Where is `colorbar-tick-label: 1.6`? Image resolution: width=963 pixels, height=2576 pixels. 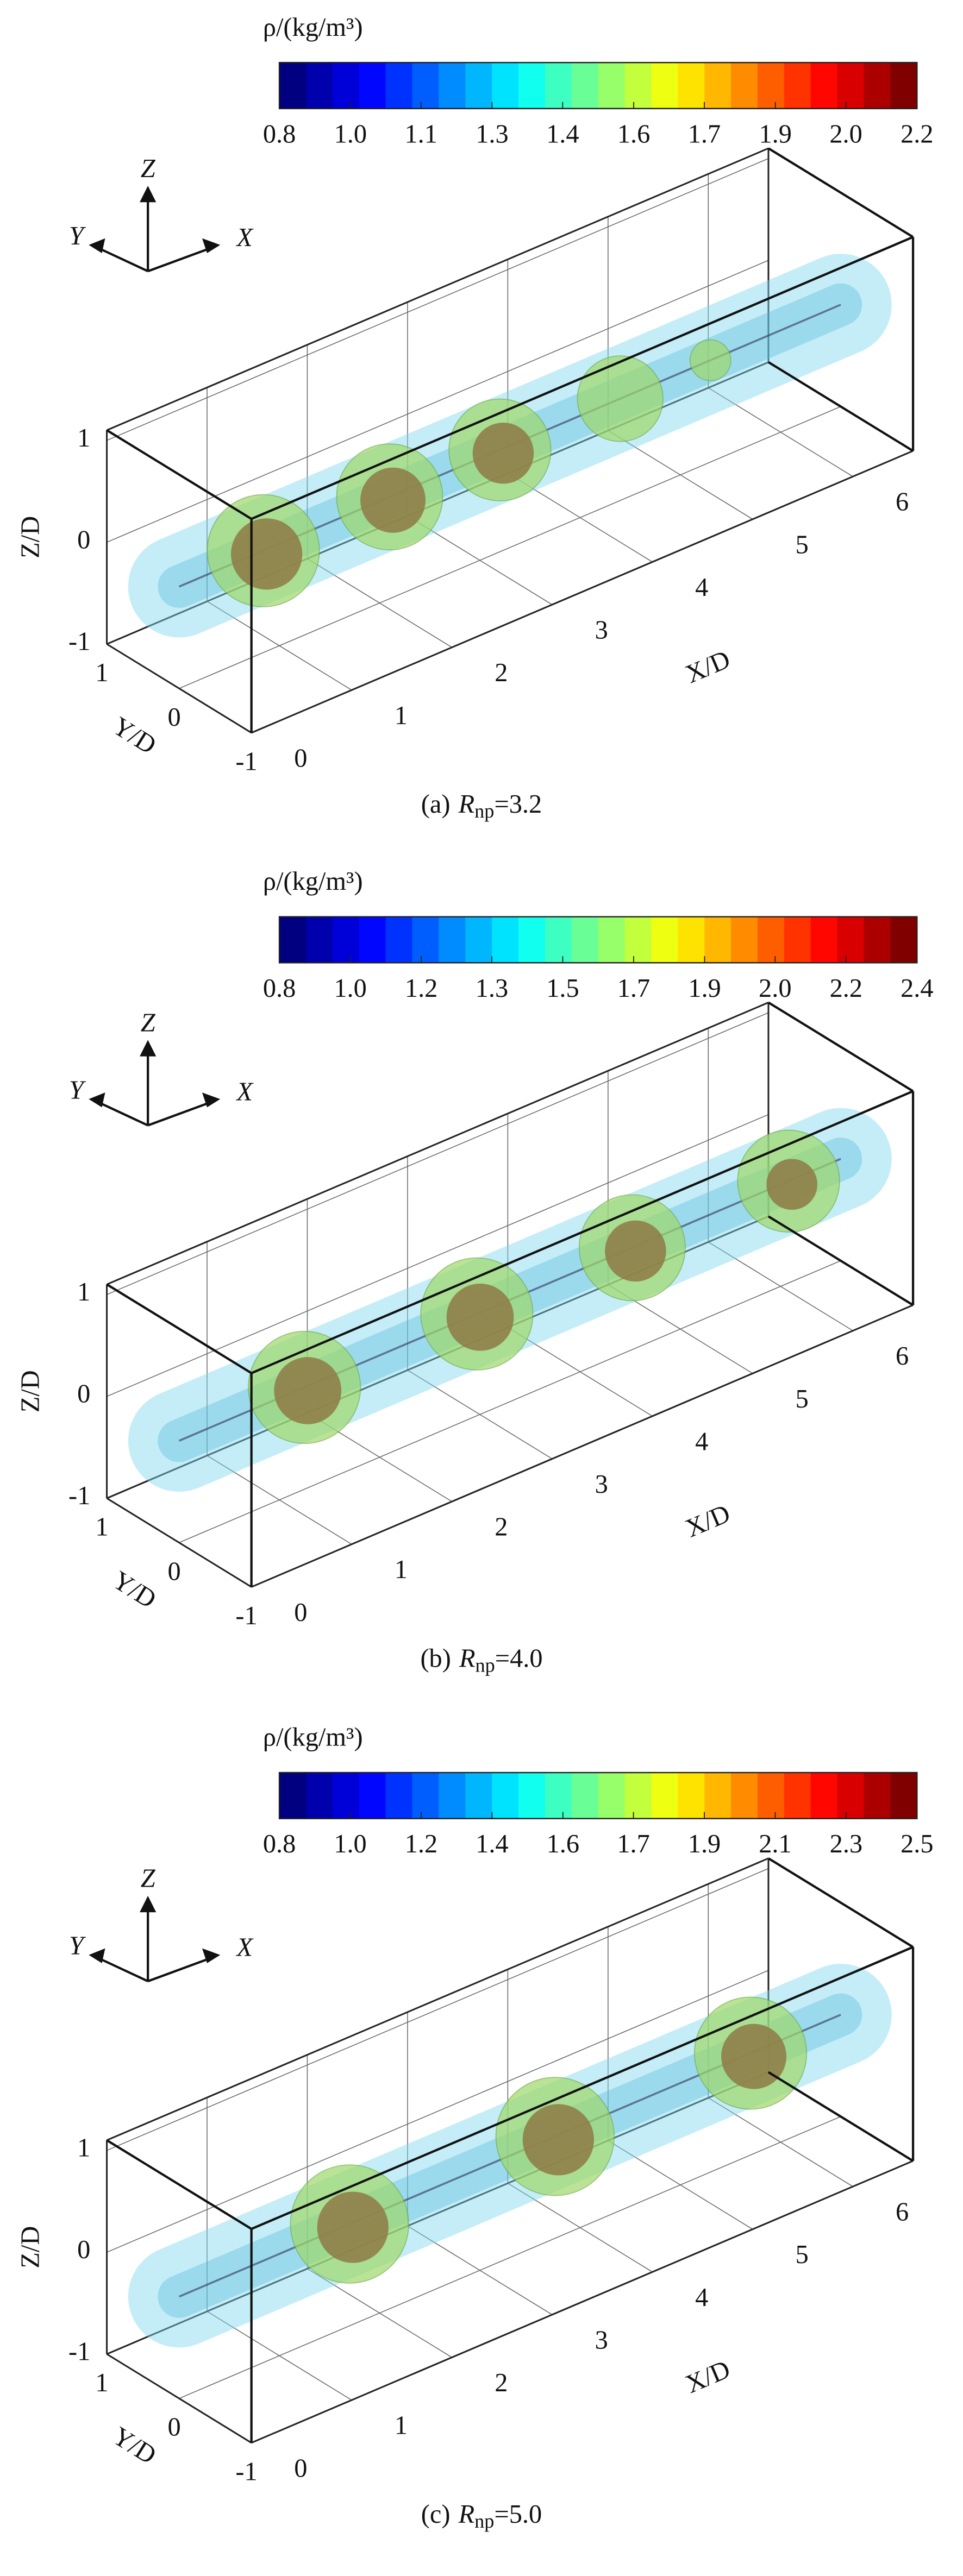
colorbar-tick-label: 1.6 is located at coordinates (633, 134).